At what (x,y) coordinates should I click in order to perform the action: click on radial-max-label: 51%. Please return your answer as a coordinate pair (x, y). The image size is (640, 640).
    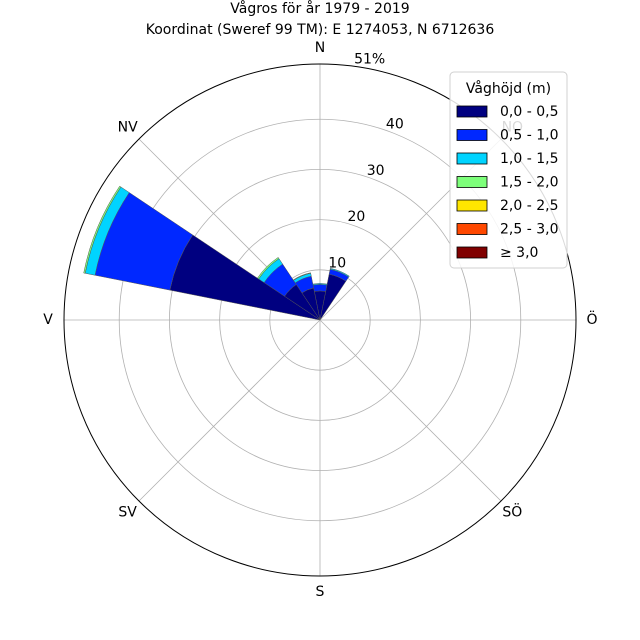
    Looking at the image, I should click on (369, 59).